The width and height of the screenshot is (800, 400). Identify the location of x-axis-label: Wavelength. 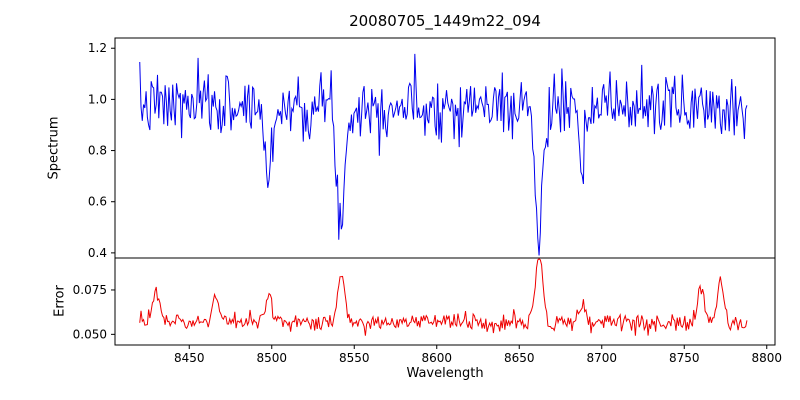
(445, 373).